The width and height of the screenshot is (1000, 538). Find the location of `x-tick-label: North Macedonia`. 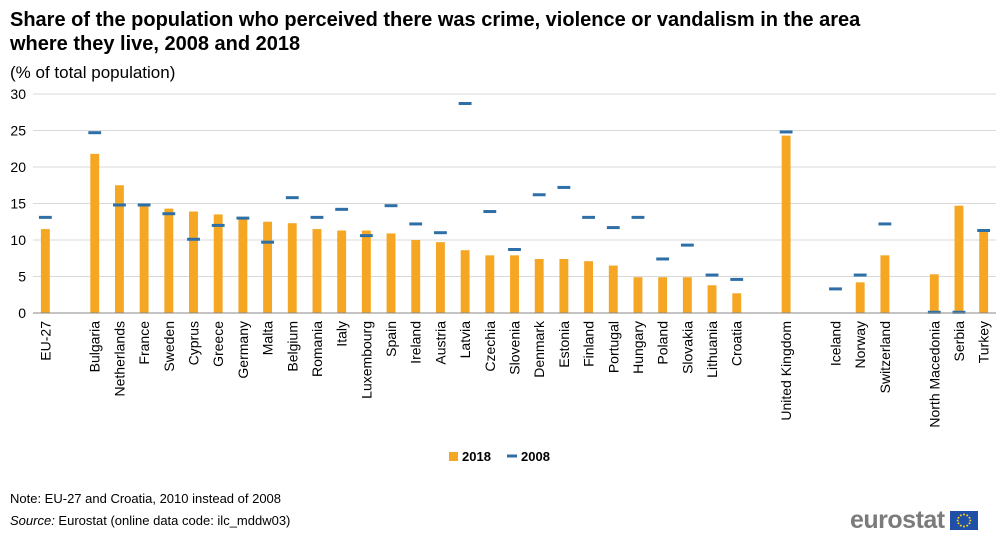

x-tick-label: North Macedonia is located at coordinates (934, 374).